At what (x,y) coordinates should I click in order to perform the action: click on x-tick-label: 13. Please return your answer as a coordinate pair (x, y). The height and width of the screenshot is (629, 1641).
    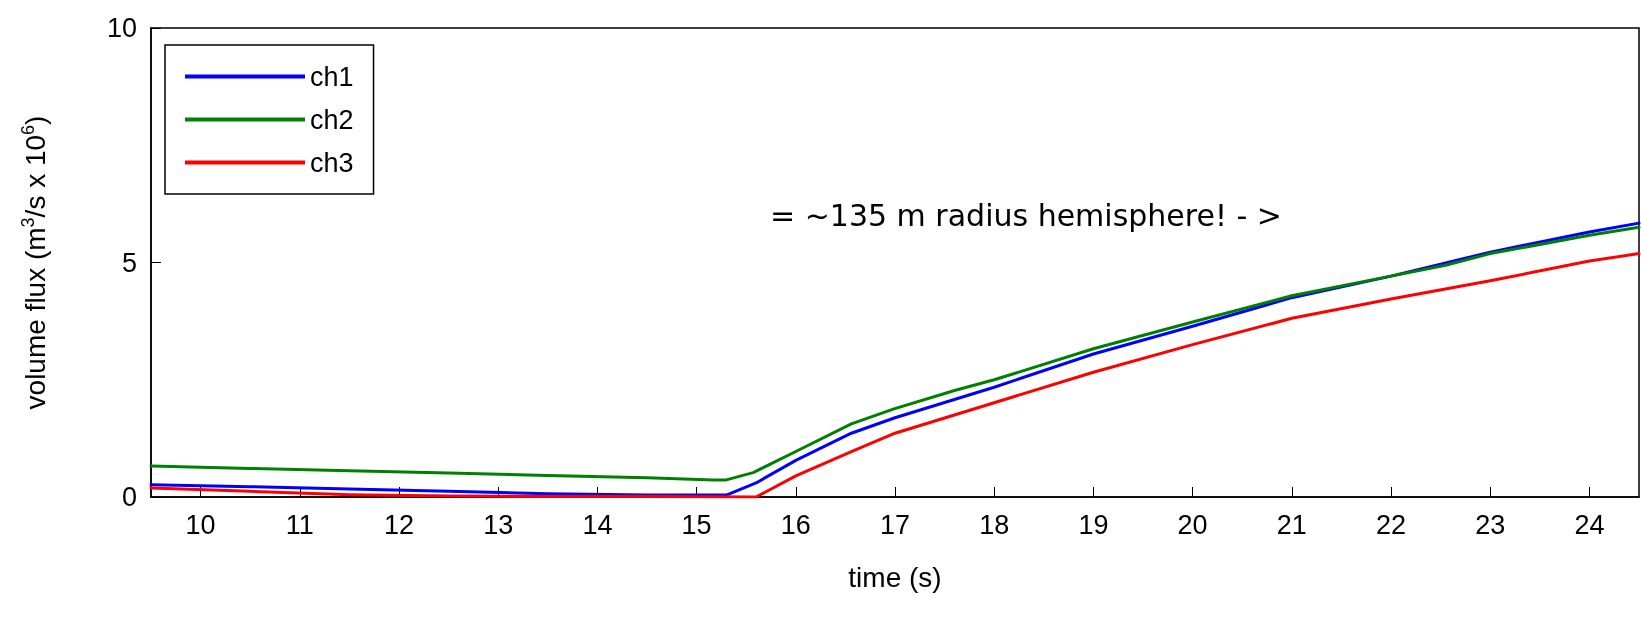
    Looking at the image, I should click on (498, 524).